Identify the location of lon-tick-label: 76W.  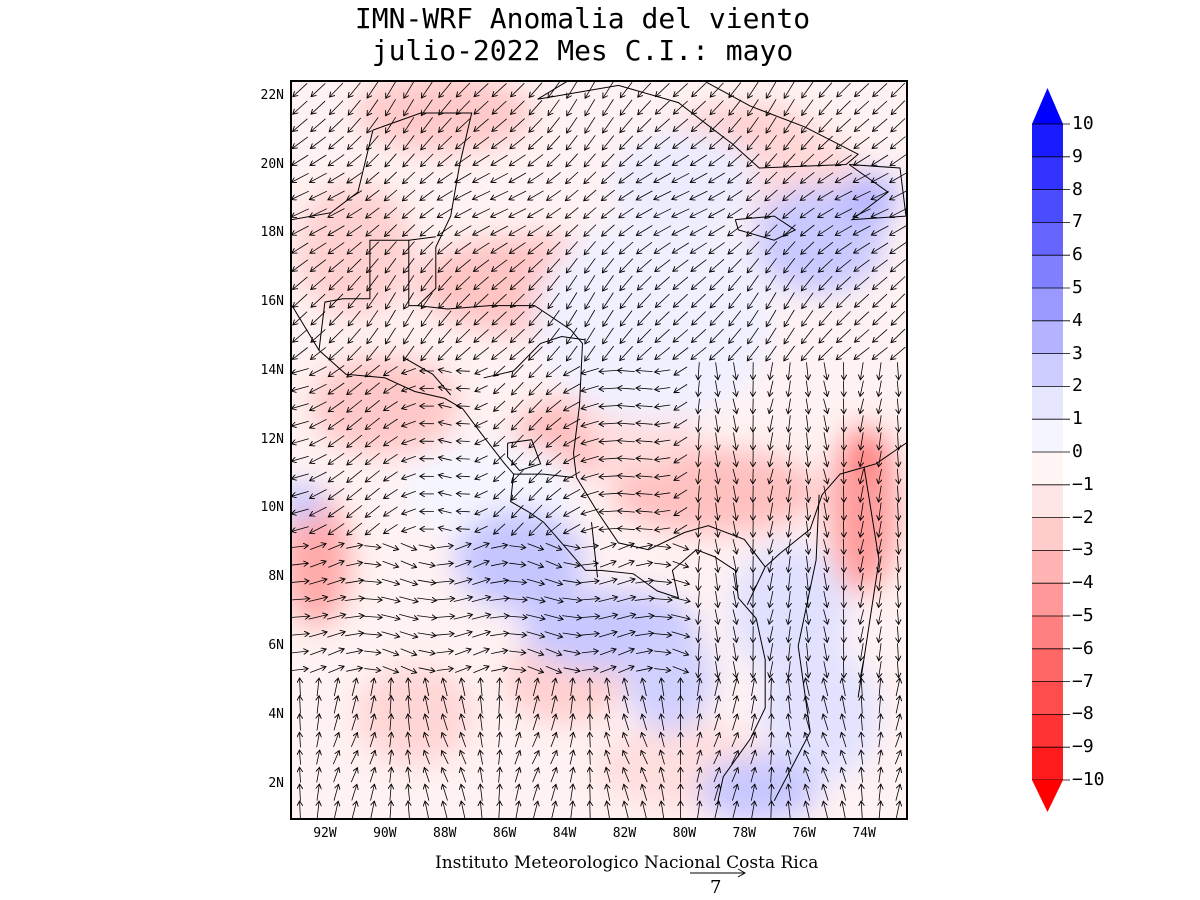
(804, 833).